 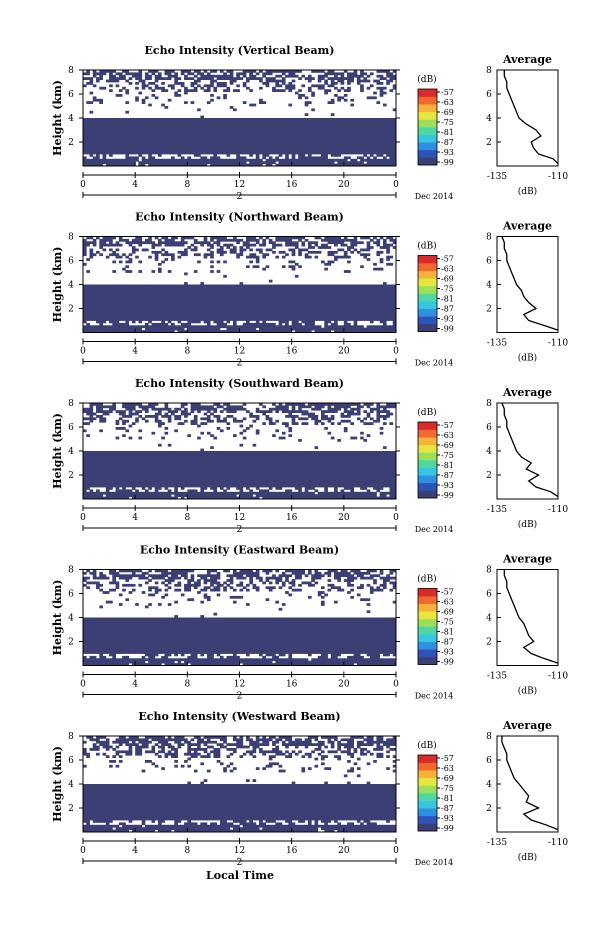 I want to click on echo-band, so click(x=239, y=137).